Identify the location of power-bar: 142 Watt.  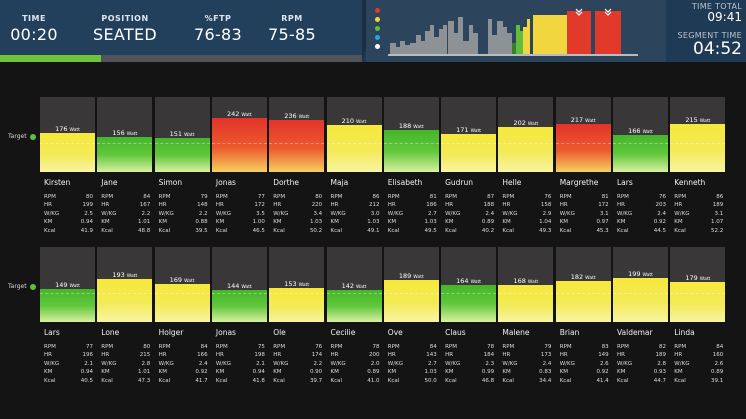
(354, 284).